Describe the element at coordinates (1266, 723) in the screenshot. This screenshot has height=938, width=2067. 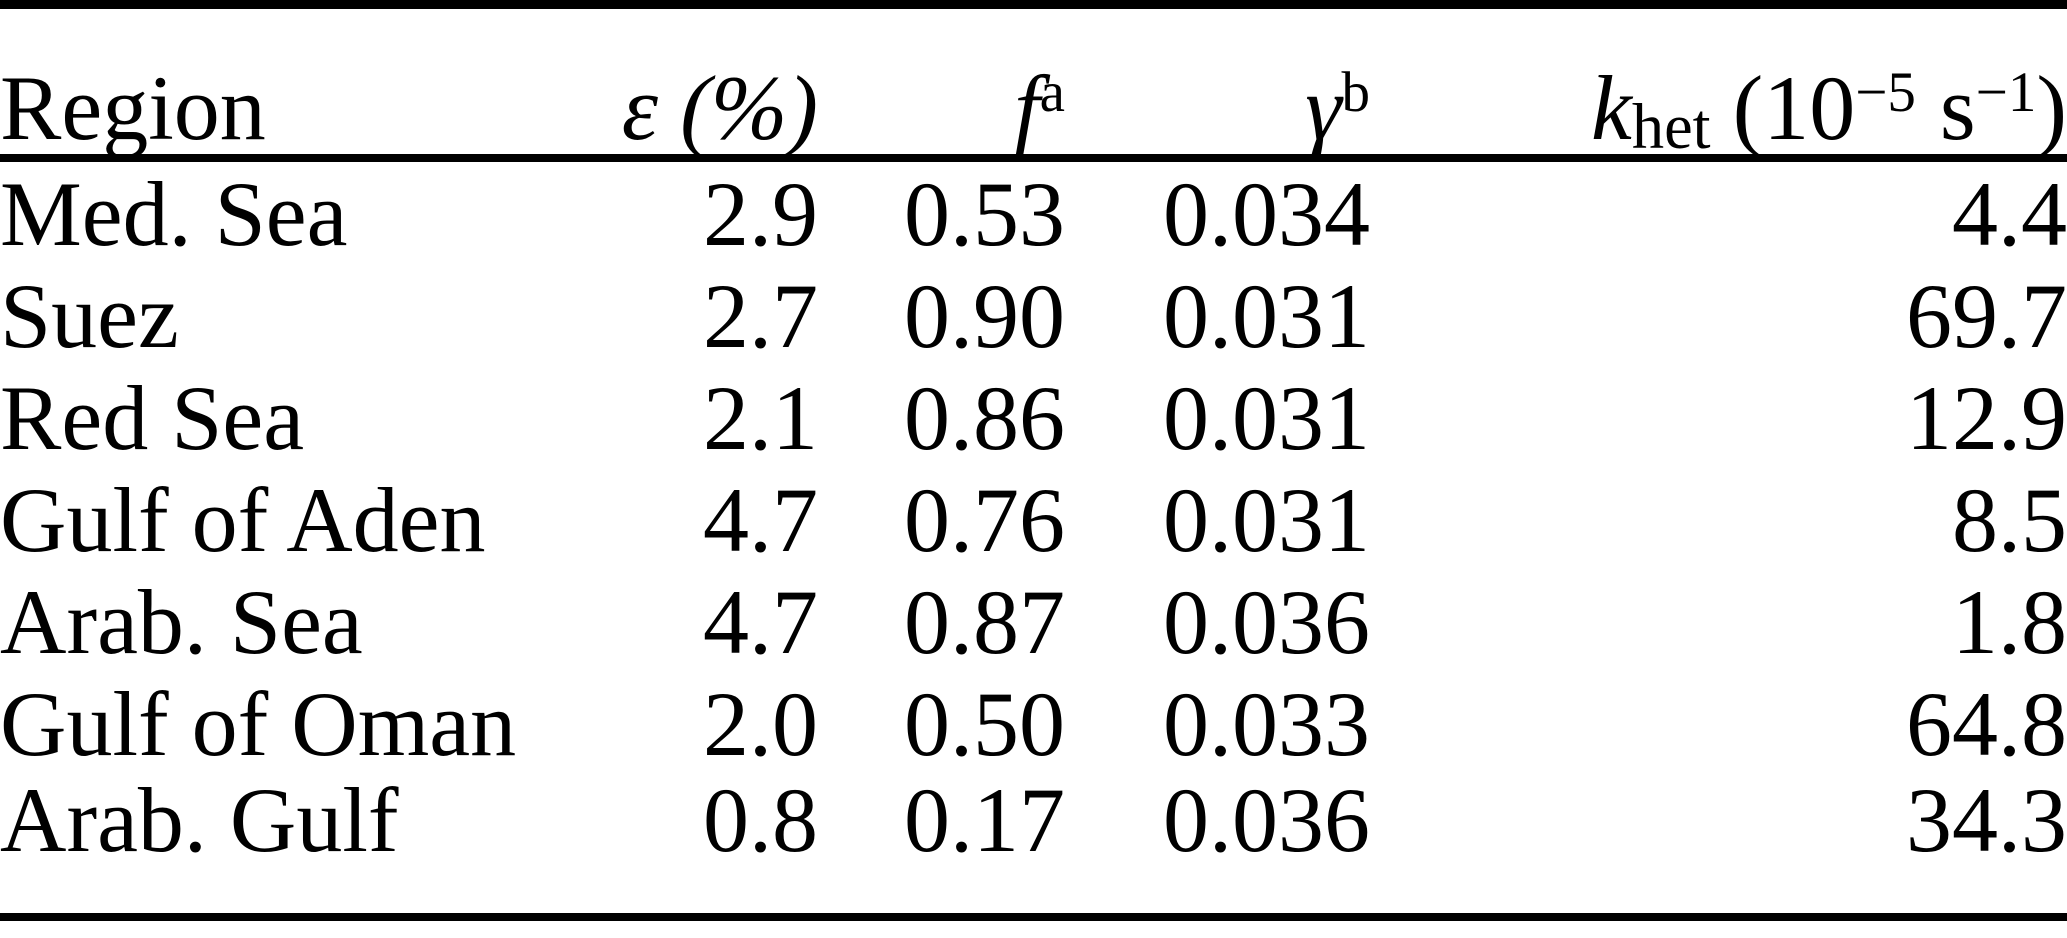
I see `cell-gamma: 0.033` at that location.